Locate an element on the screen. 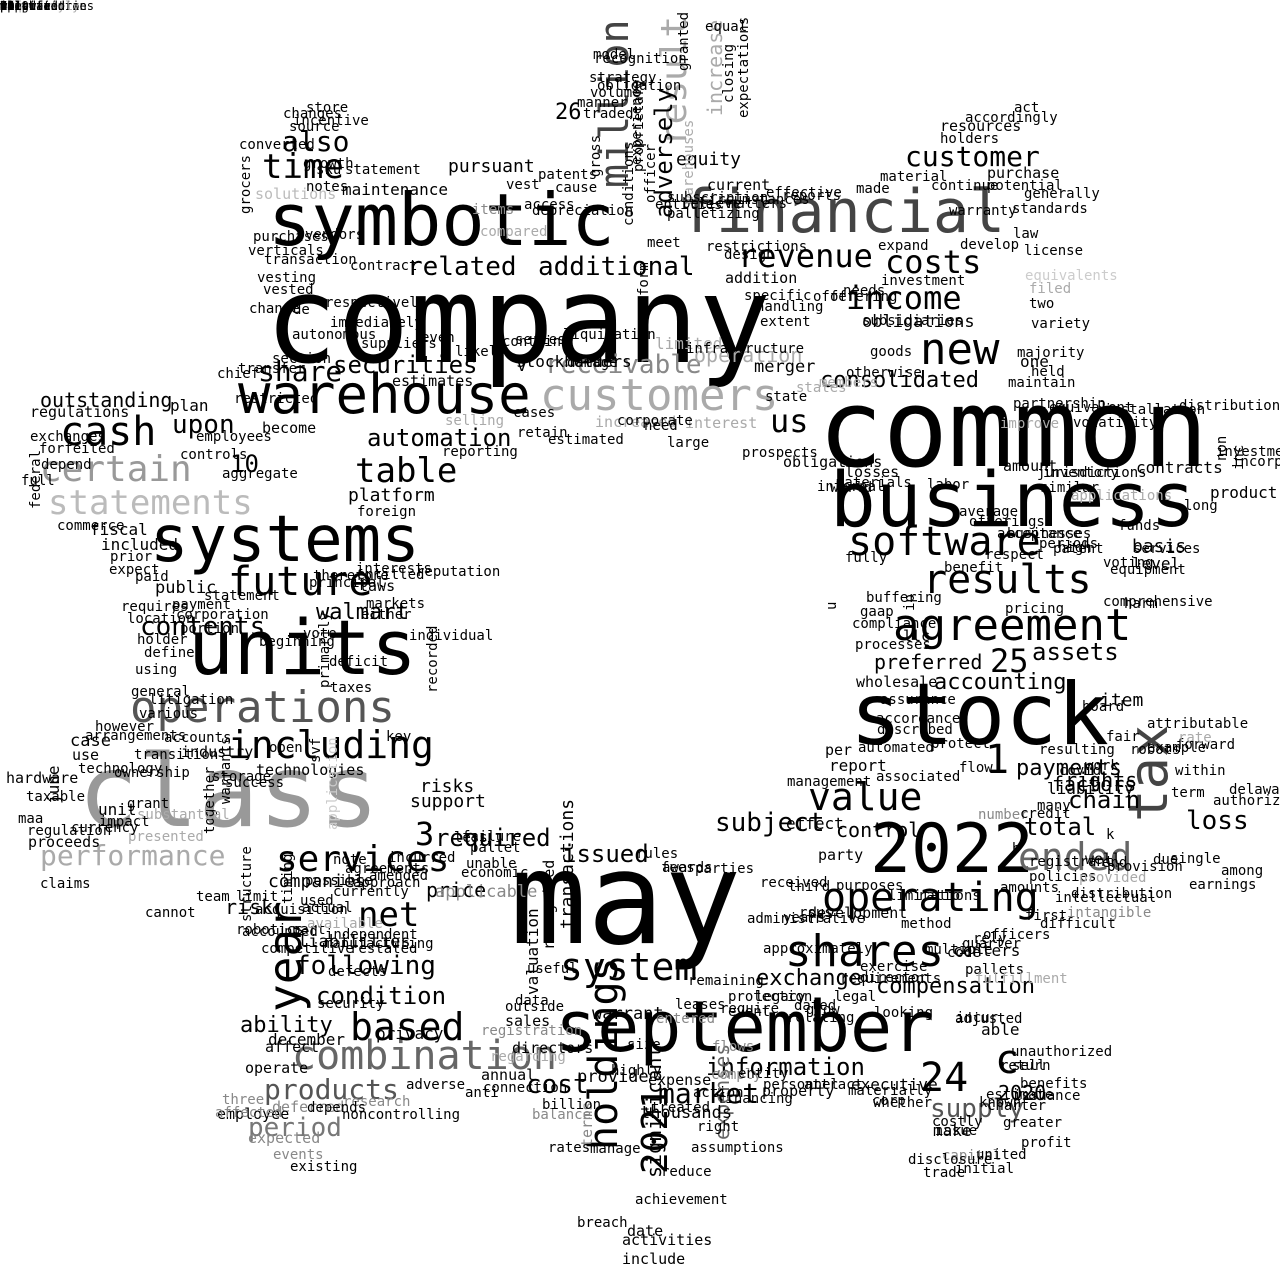 Image resolution: width=1280 pixels, height=1276 pixels. word: intangible is located at coordinates (1109, 913).